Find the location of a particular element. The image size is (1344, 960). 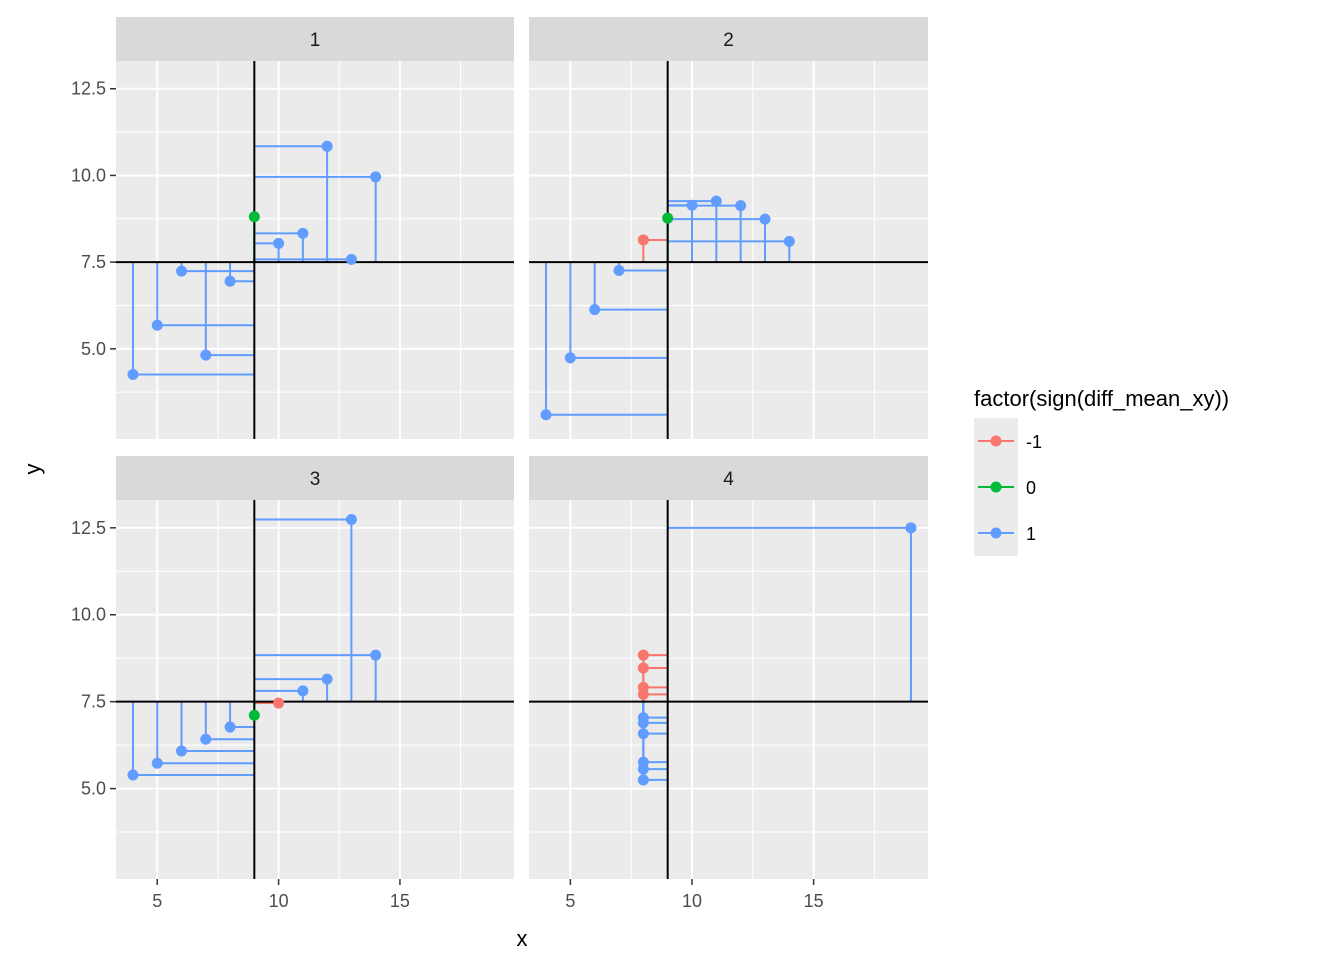

facet-strip-label: 4 is located at coordinates (728, 479).